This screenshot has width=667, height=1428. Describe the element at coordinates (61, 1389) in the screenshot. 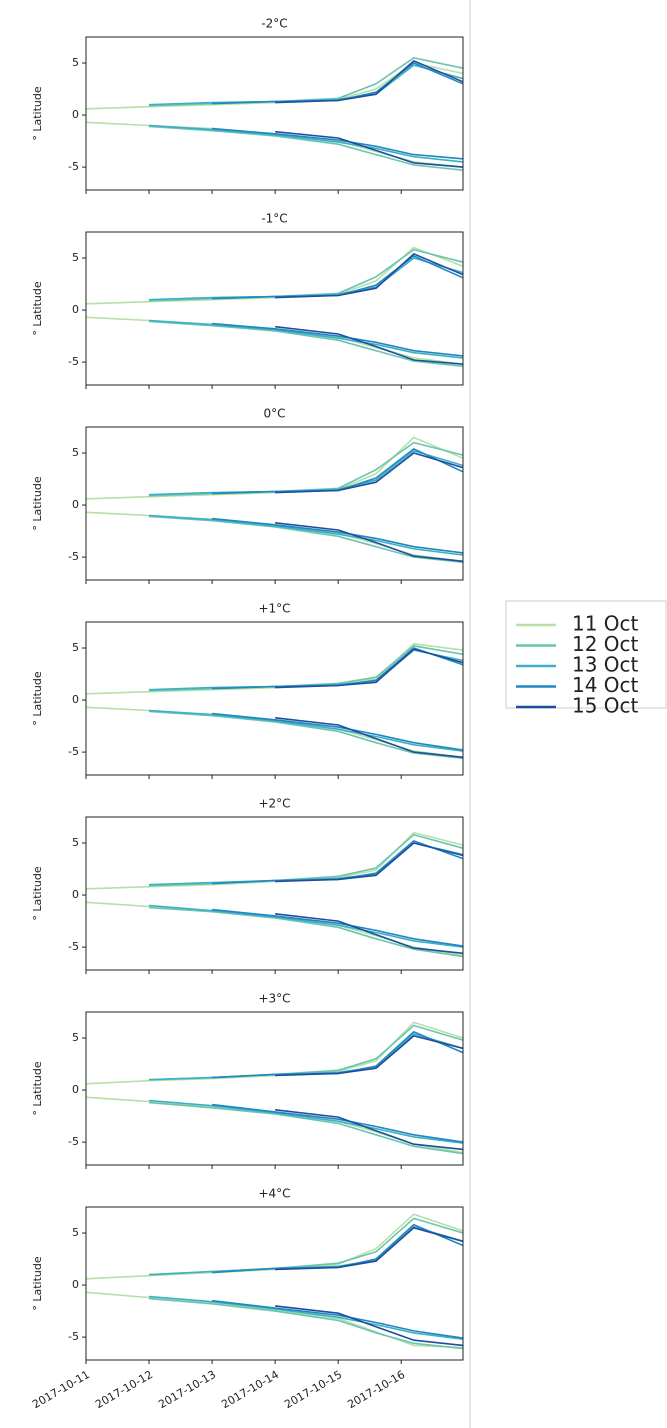

I see `x-tick-label: 2017-10-11` at that location.